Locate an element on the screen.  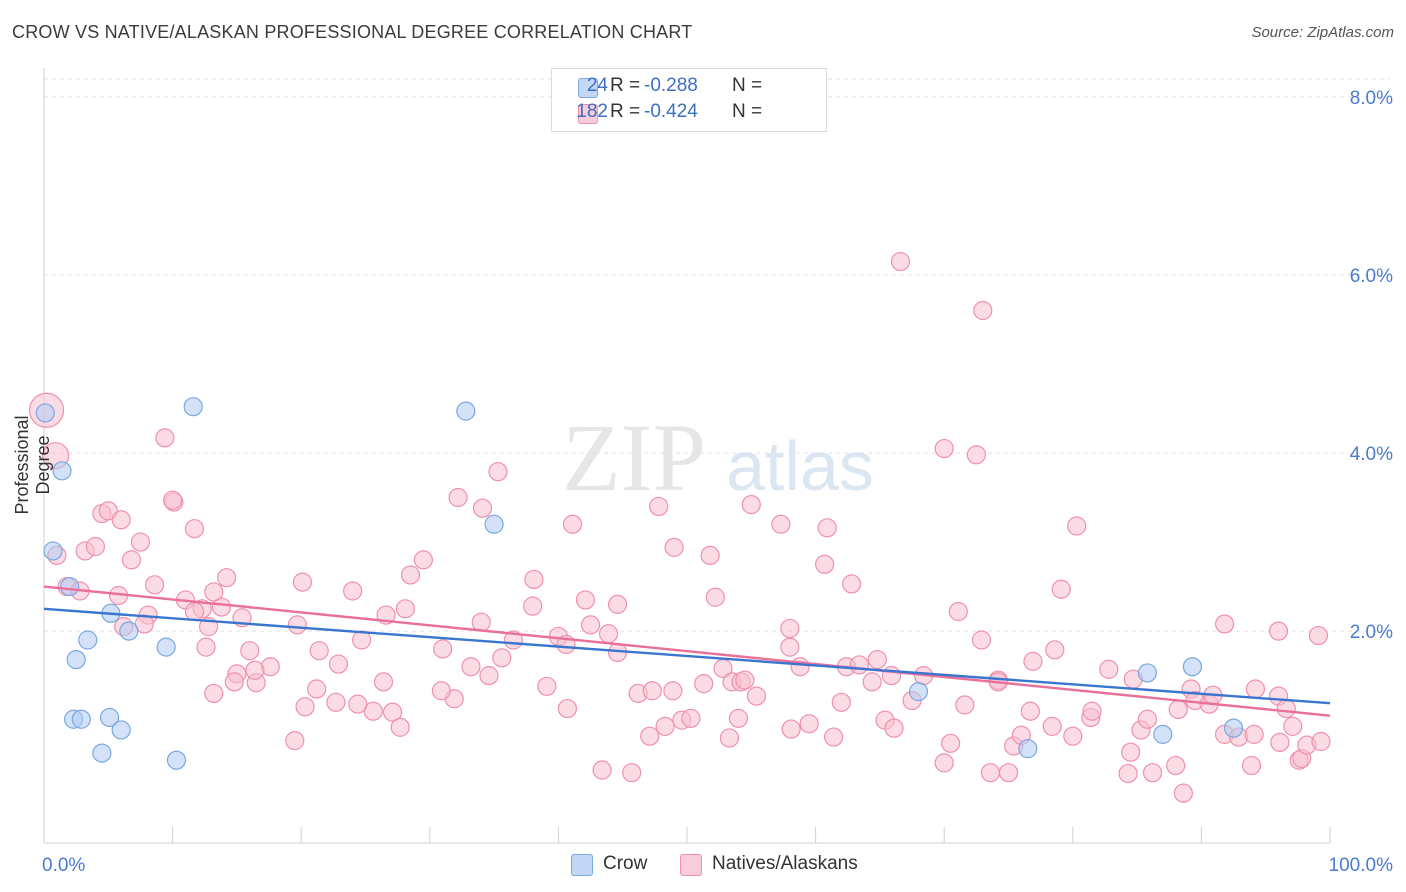
stats-legend: R = -0.288 N = 24 R = -0.424 N = 182 is located at coordinates (689, 100).